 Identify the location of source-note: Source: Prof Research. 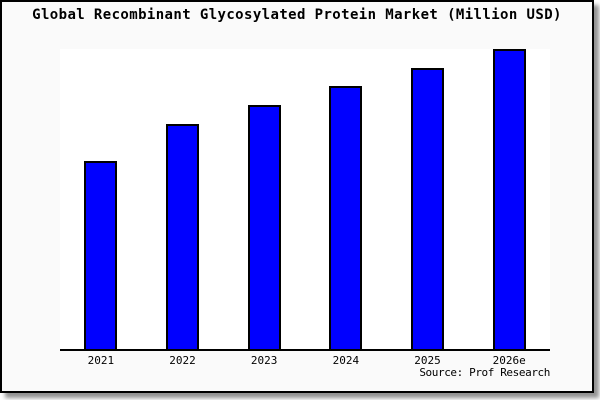
(484, 372).